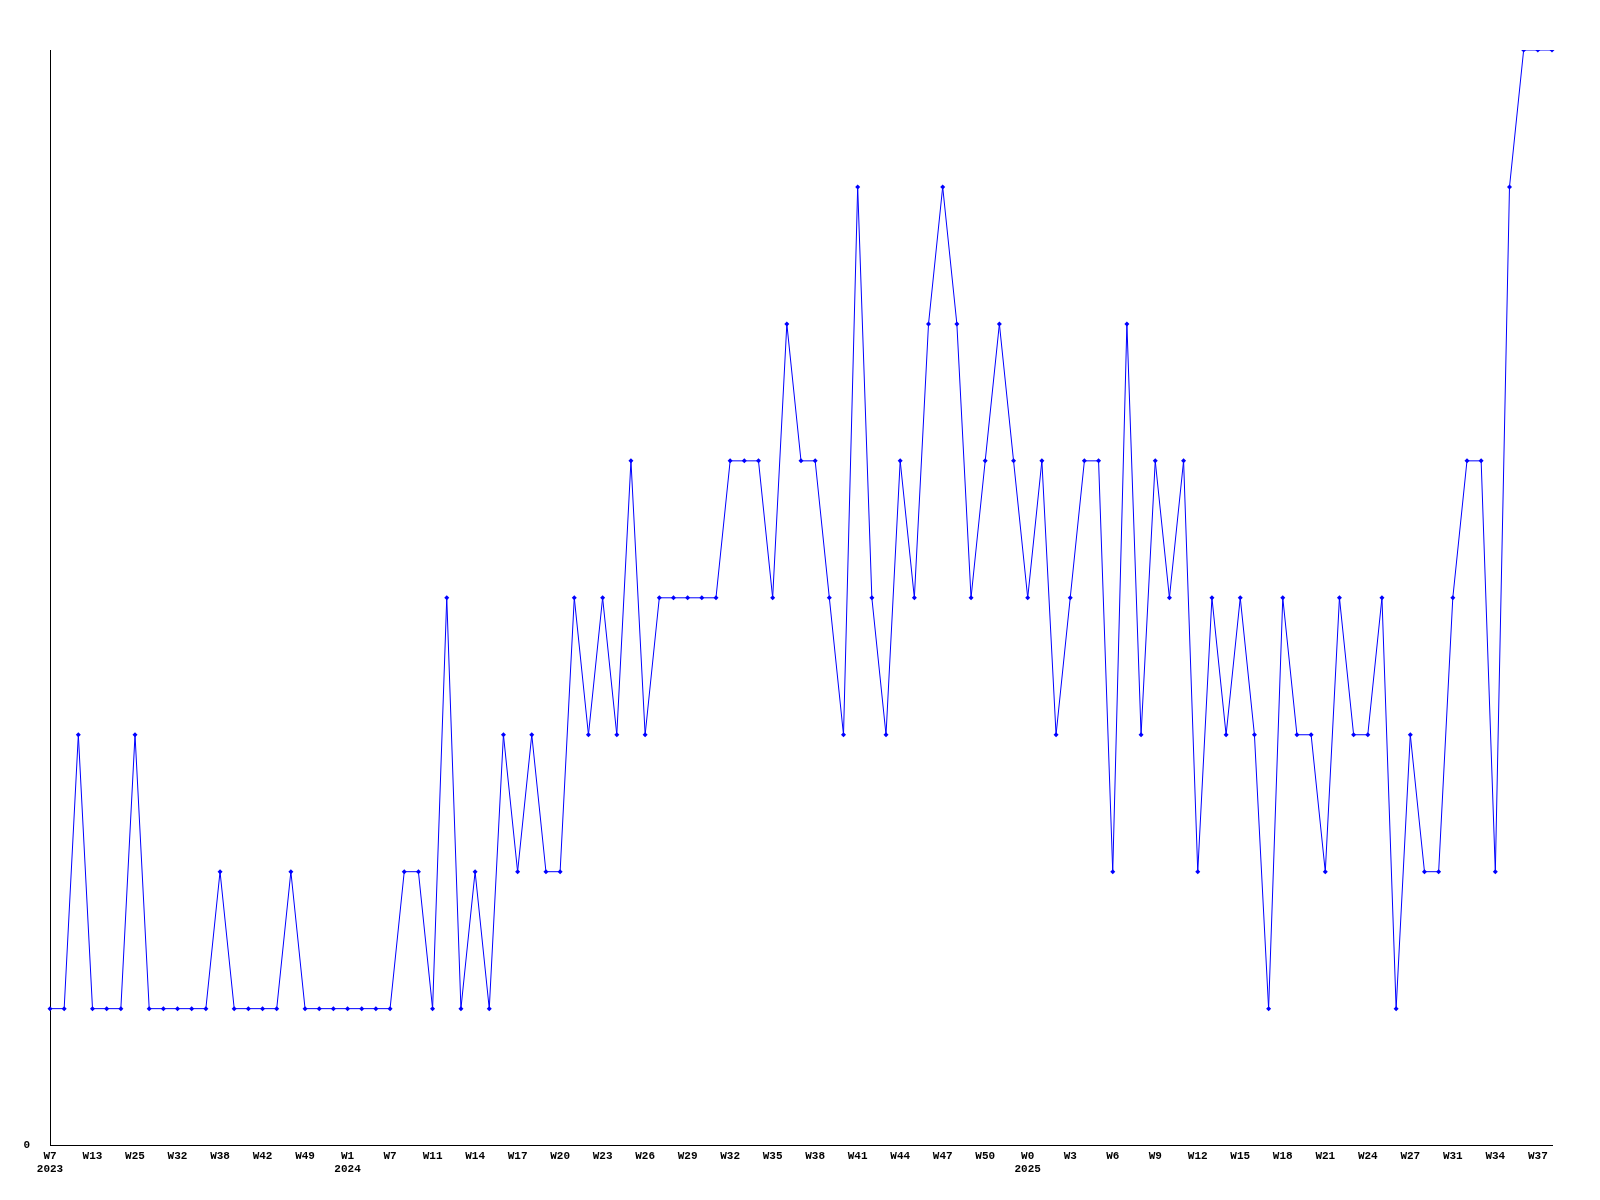 The width and height of the screenshot is (1600, 1200). I want to click on x-tick-label: W14, so click(475, 1155).